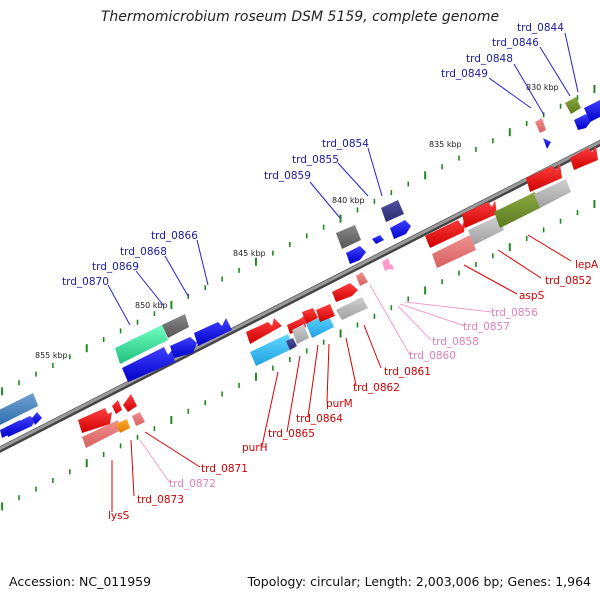 The height and width of the screenshot is (600, 600). What do you see at coordinates (143, 252) in the screenshot?
I see `label-trd_0868: trd_0868` at bounding box center [143, 252].